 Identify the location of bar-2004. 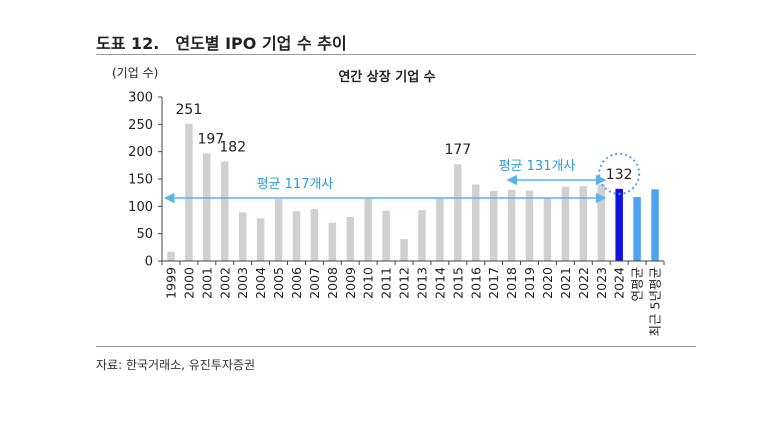
(260, 239).